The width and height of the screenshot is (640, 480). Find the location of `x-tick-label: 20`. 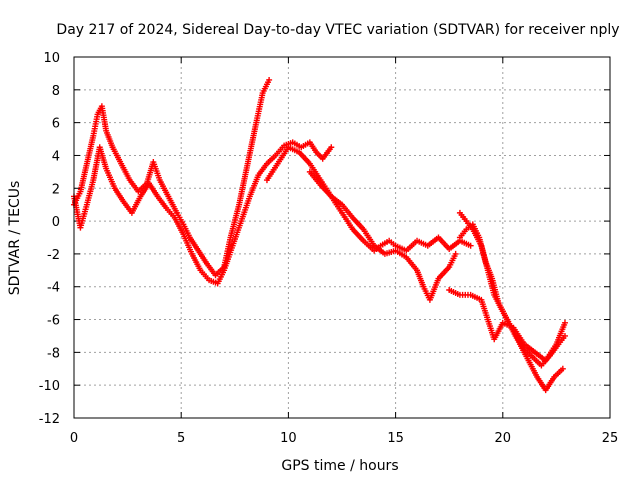

x-tick-label: 20 is located at coordinates (503, 438).